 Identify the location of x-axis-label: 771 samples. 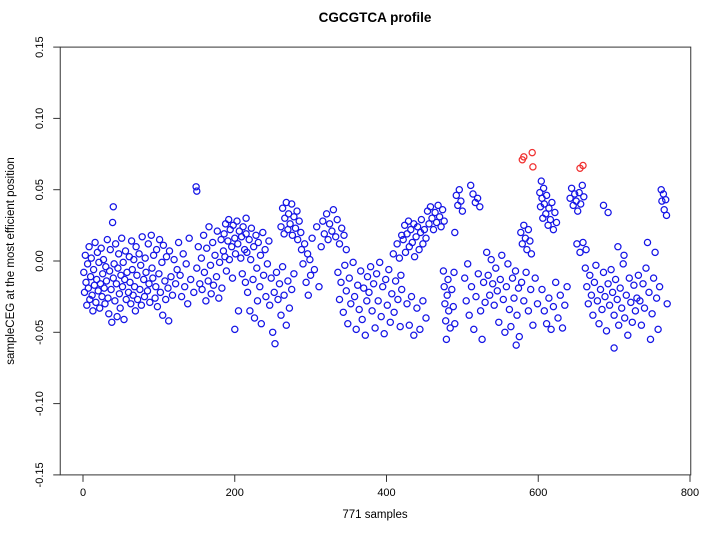
(374, 515).